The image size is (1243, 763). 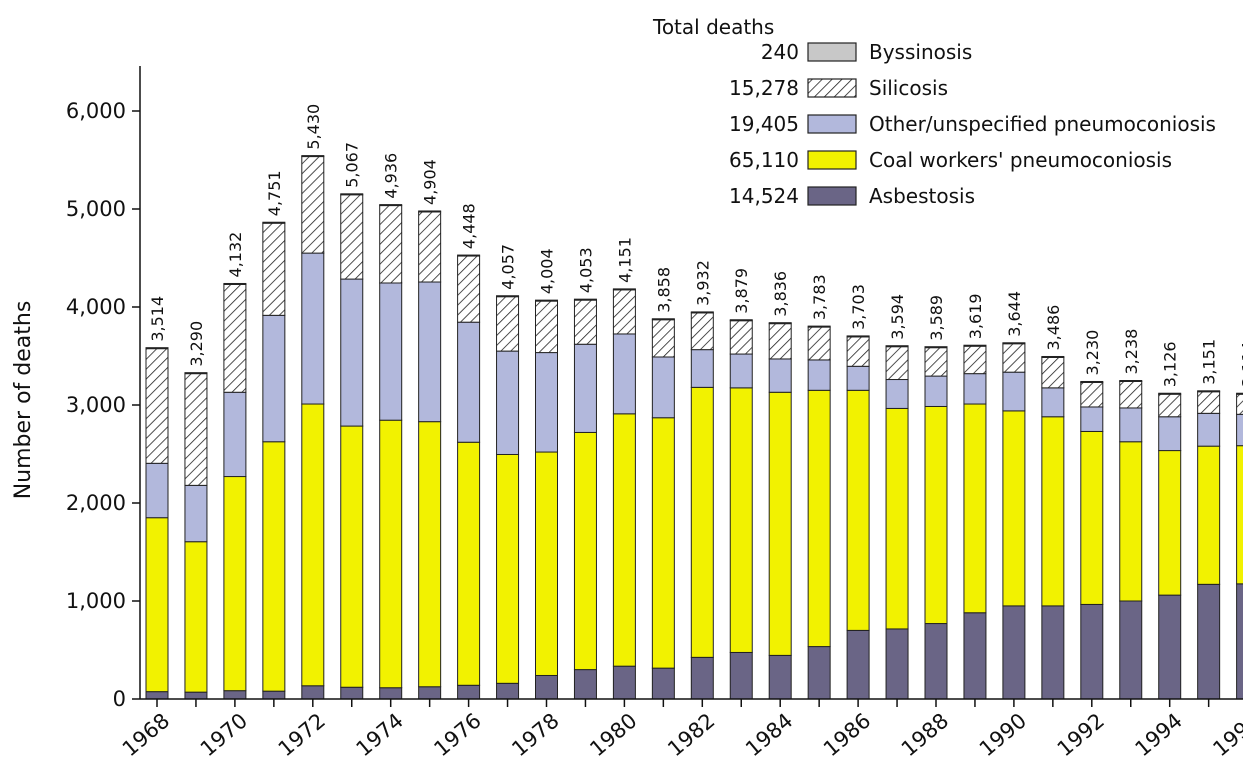 I want to click on bar-total-label: 3,858, so click(x=663, y=290).